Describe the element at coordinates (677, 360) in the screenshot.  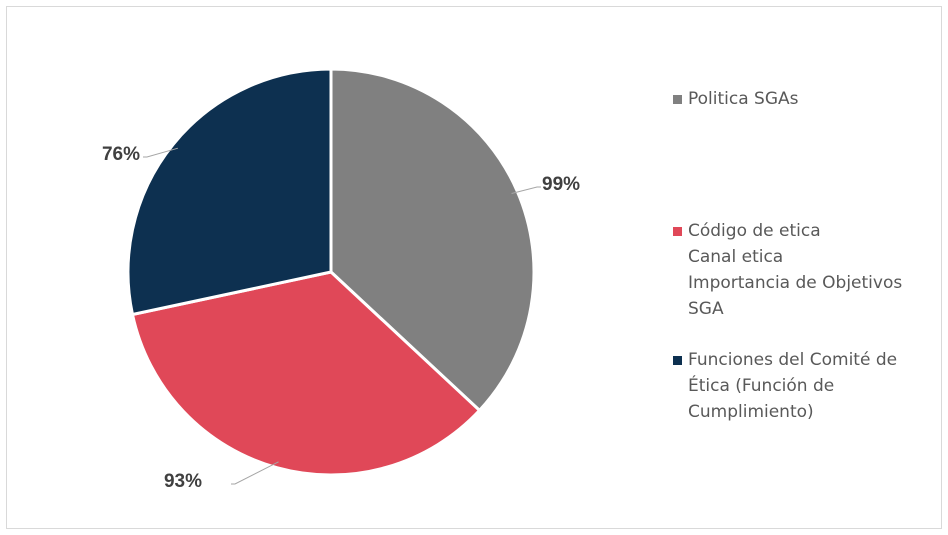
I see `legend-swatch-funciones-comite` at that location.